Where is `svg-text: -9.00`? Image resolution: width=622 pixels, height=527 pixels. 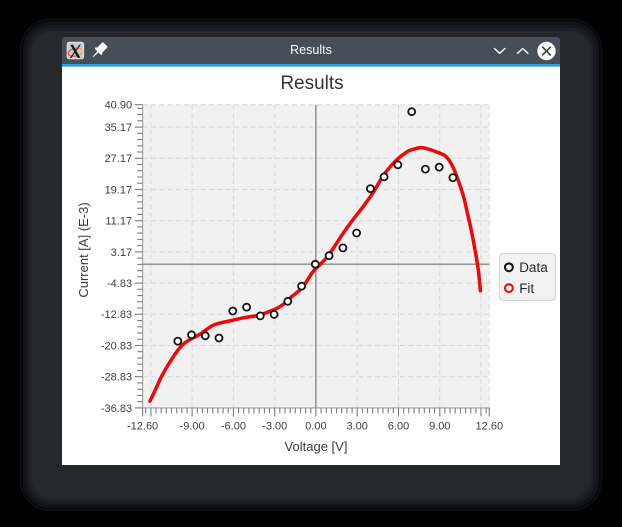 svg-text: -9.00 is located at coordinates (192, 426).